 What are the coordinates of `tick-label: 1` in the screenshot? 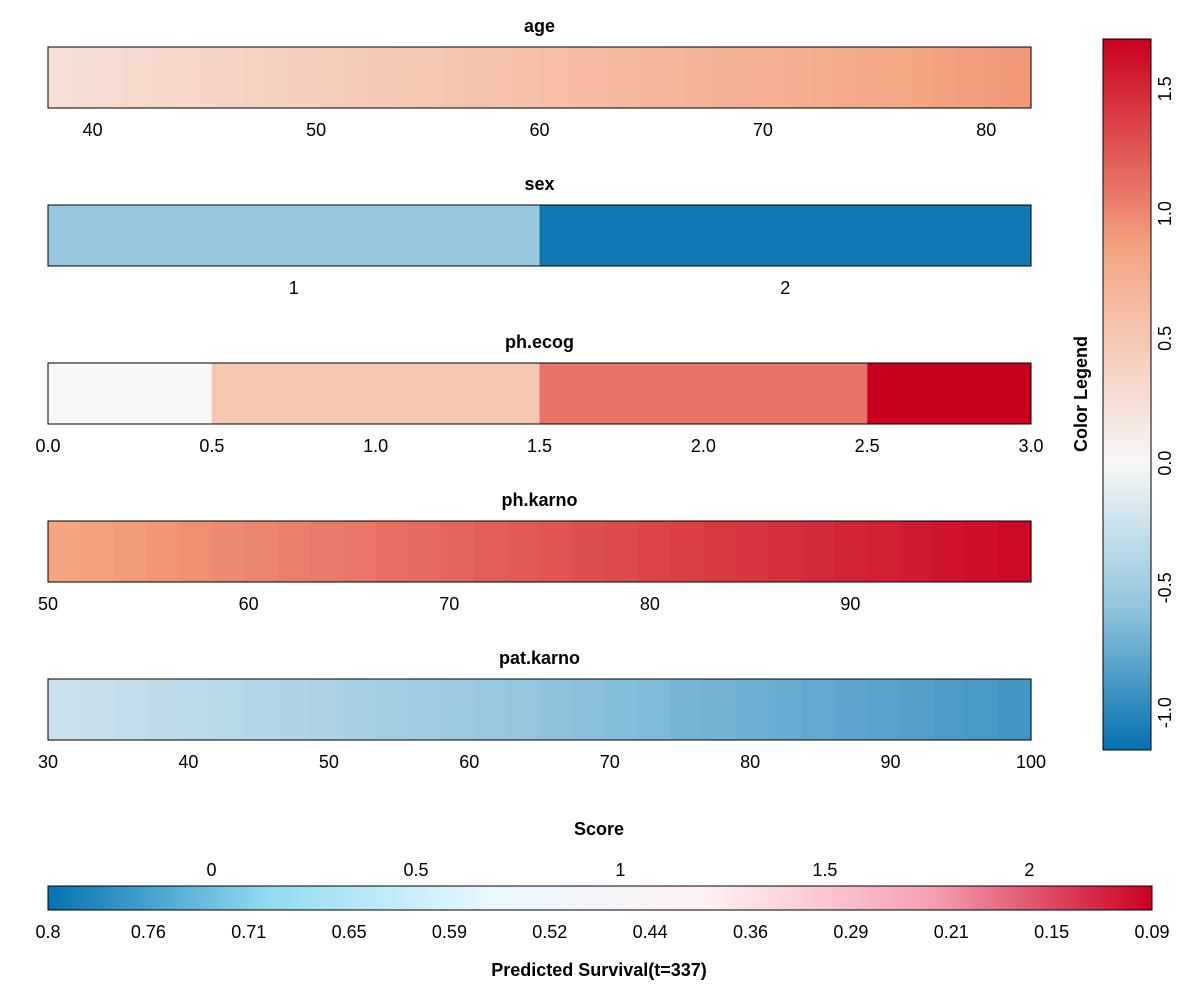 It's located at (294, 288).